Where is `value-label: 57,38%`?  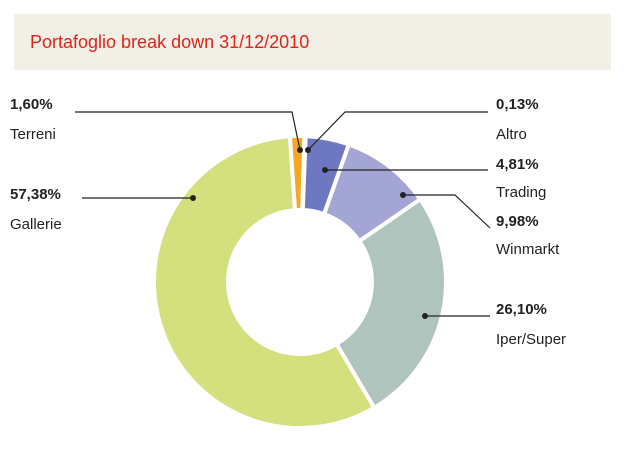 value-label: 57,38% is located at coordinates (35, 194).